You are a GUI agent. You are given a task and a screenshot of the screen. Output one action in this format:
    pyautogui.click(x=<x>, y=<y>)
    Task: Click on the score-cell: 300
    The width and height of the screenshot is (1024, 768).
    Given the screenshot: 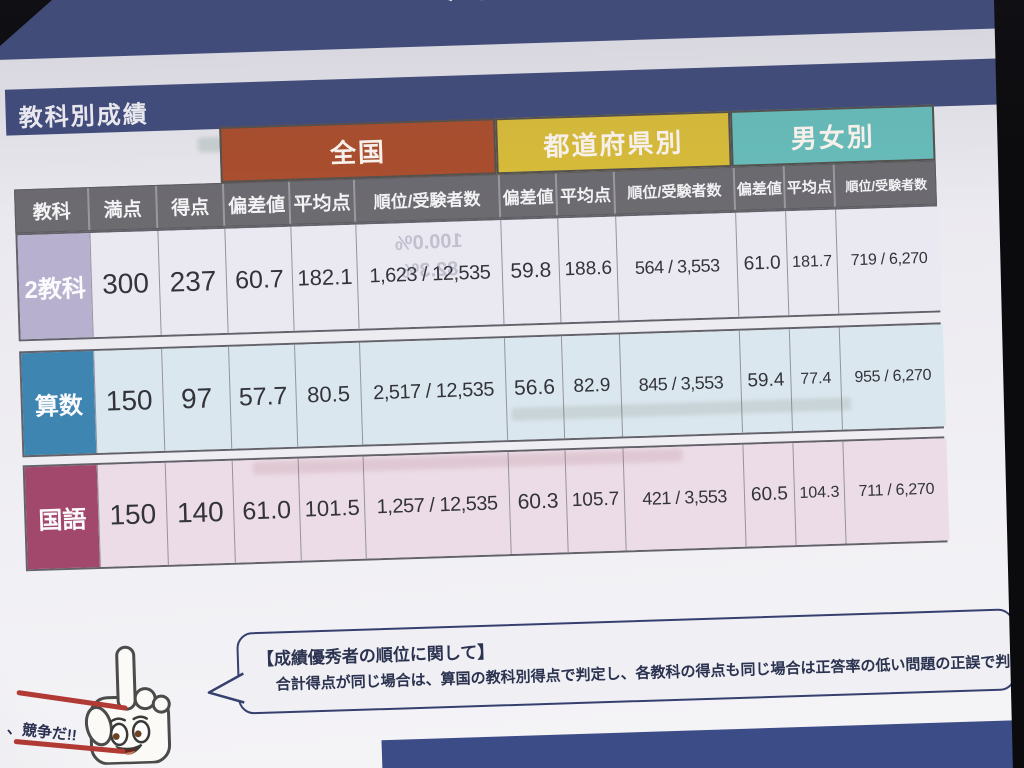 What is the action you would take?
    pyautogui.click(x=125, y=284)
    